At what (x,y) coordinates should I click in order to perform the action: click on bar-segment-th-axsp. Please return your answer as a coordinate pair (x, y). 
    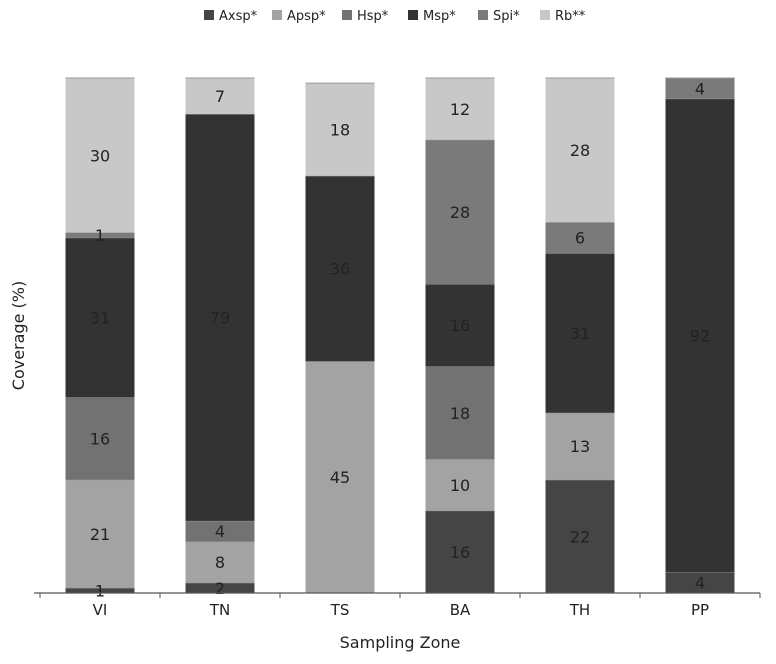
    Looking at the image, I should click on (580, 536).